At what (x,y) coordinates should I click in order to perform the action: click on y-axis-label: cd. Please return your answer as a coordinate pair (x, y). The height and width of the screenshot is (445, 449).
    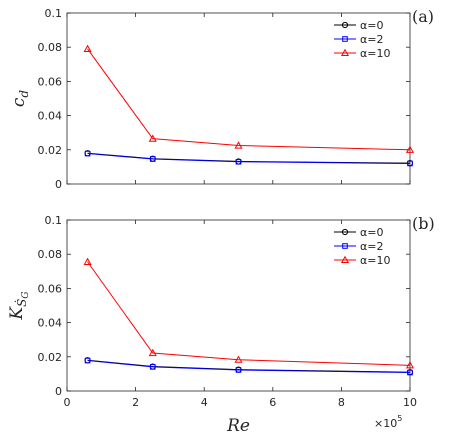
    Looking at the image, I should click on (20, 99).